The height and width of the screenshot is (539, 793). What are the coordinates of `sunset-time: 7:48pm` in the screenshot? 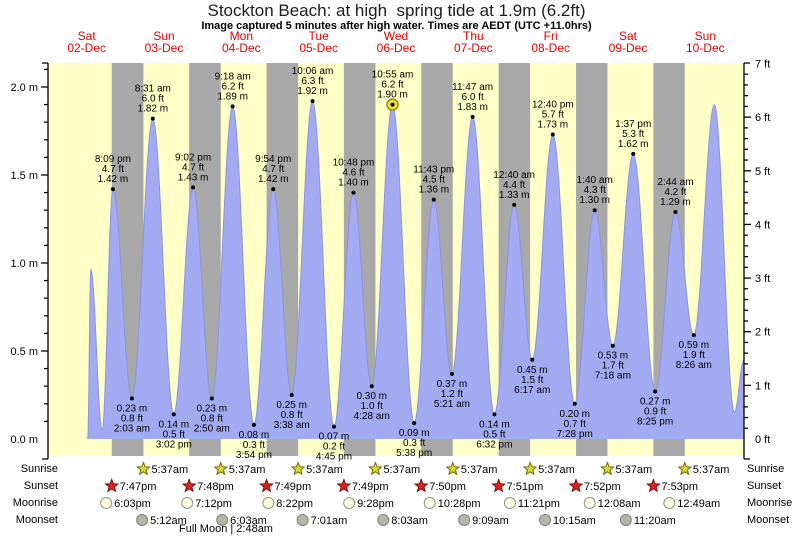 It's located at (215, 487).